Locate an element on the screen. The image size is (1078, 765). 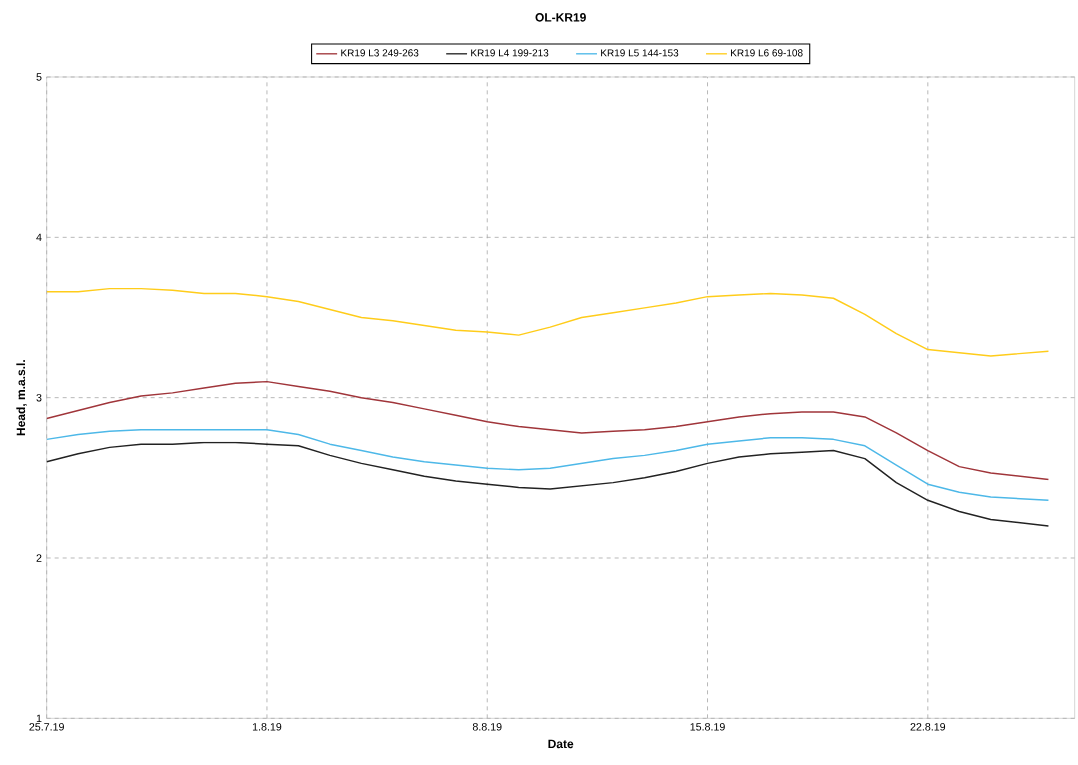
x-axis-title: Date is located at coordinates (561, 744).